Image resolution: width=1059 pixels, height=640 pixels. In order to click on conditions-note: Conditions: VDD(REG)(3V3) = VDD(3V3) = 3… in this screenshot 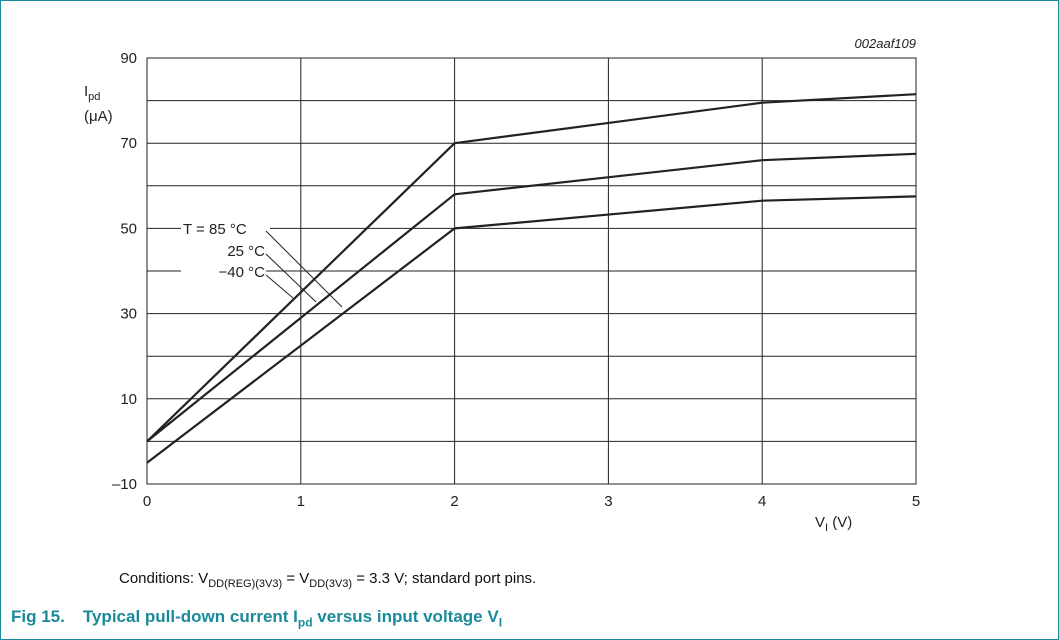, I will do `click(327, 580)`.